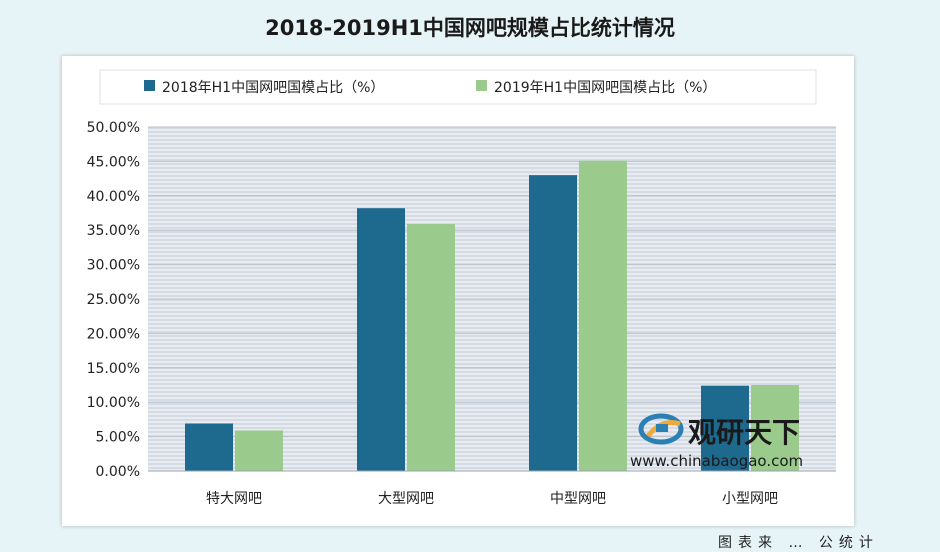  Describe the element at coordinates (605, 88) in the screenshot. I see `legend-label-2019: 2019年H1中国网吧国模占比（%）` at that location.